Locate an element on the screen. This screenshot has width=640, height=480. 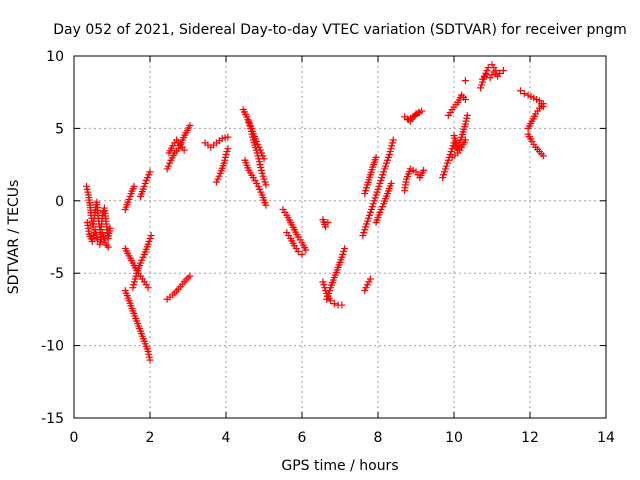
y-axis-label: SDTVAR / TECUs is located at coordinates (14, 237).